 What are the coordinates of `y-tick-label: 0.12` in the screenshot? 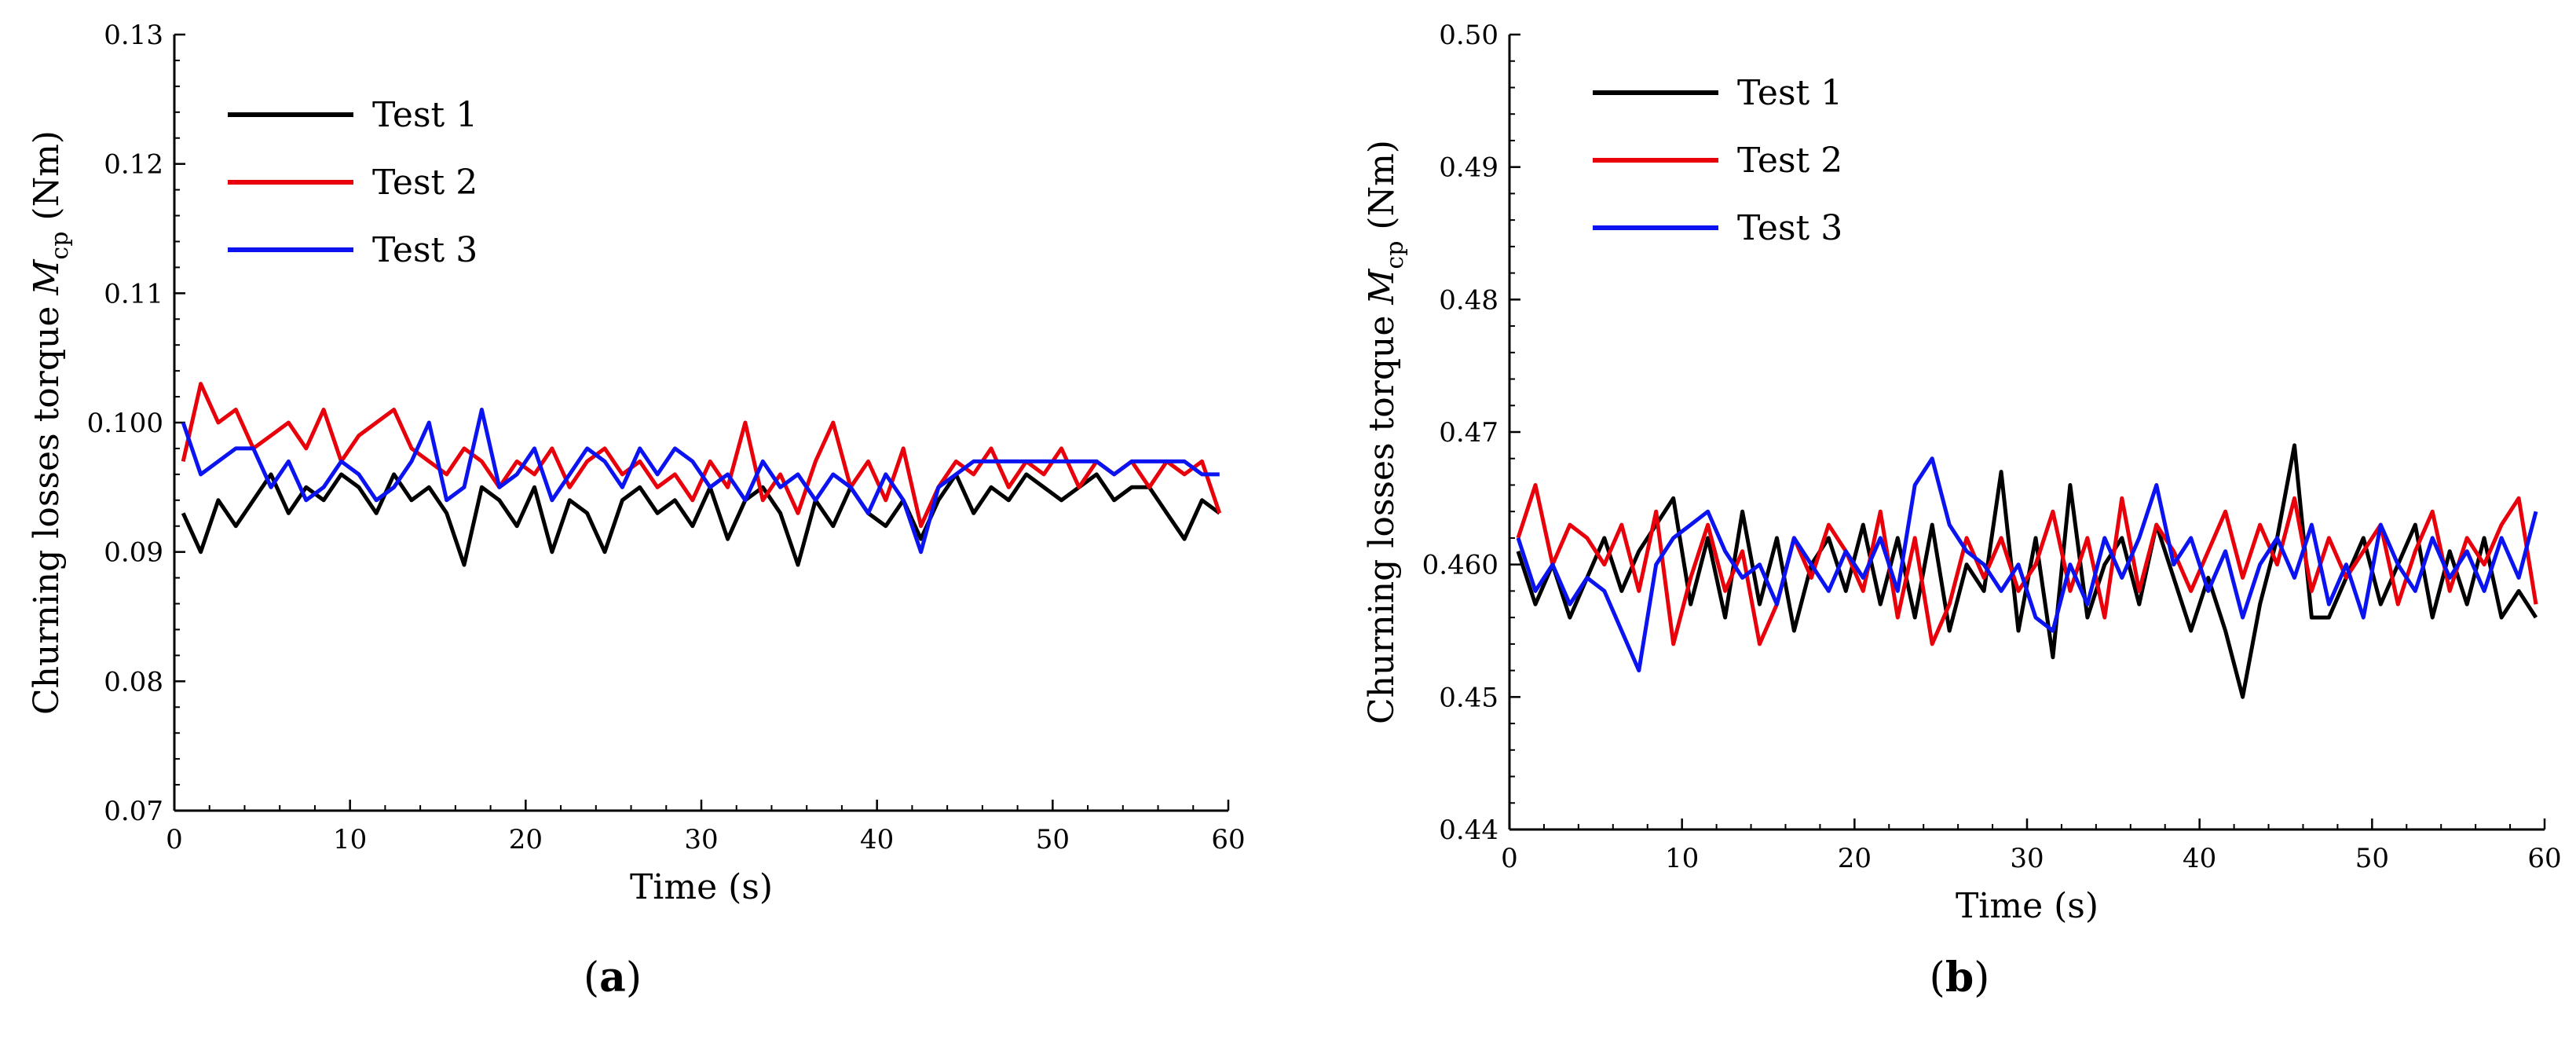 It's located at (134, 165).